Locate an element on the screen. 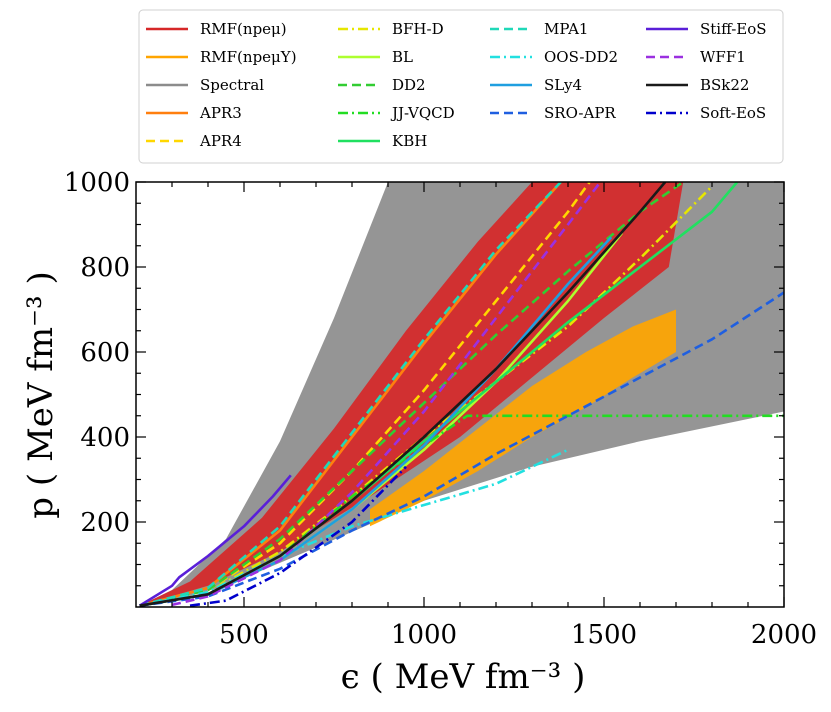 The height and width of the screenshot is (712, 831). legend-label-soft-eos: Soft-EoS is located at coordinates (733, 113).